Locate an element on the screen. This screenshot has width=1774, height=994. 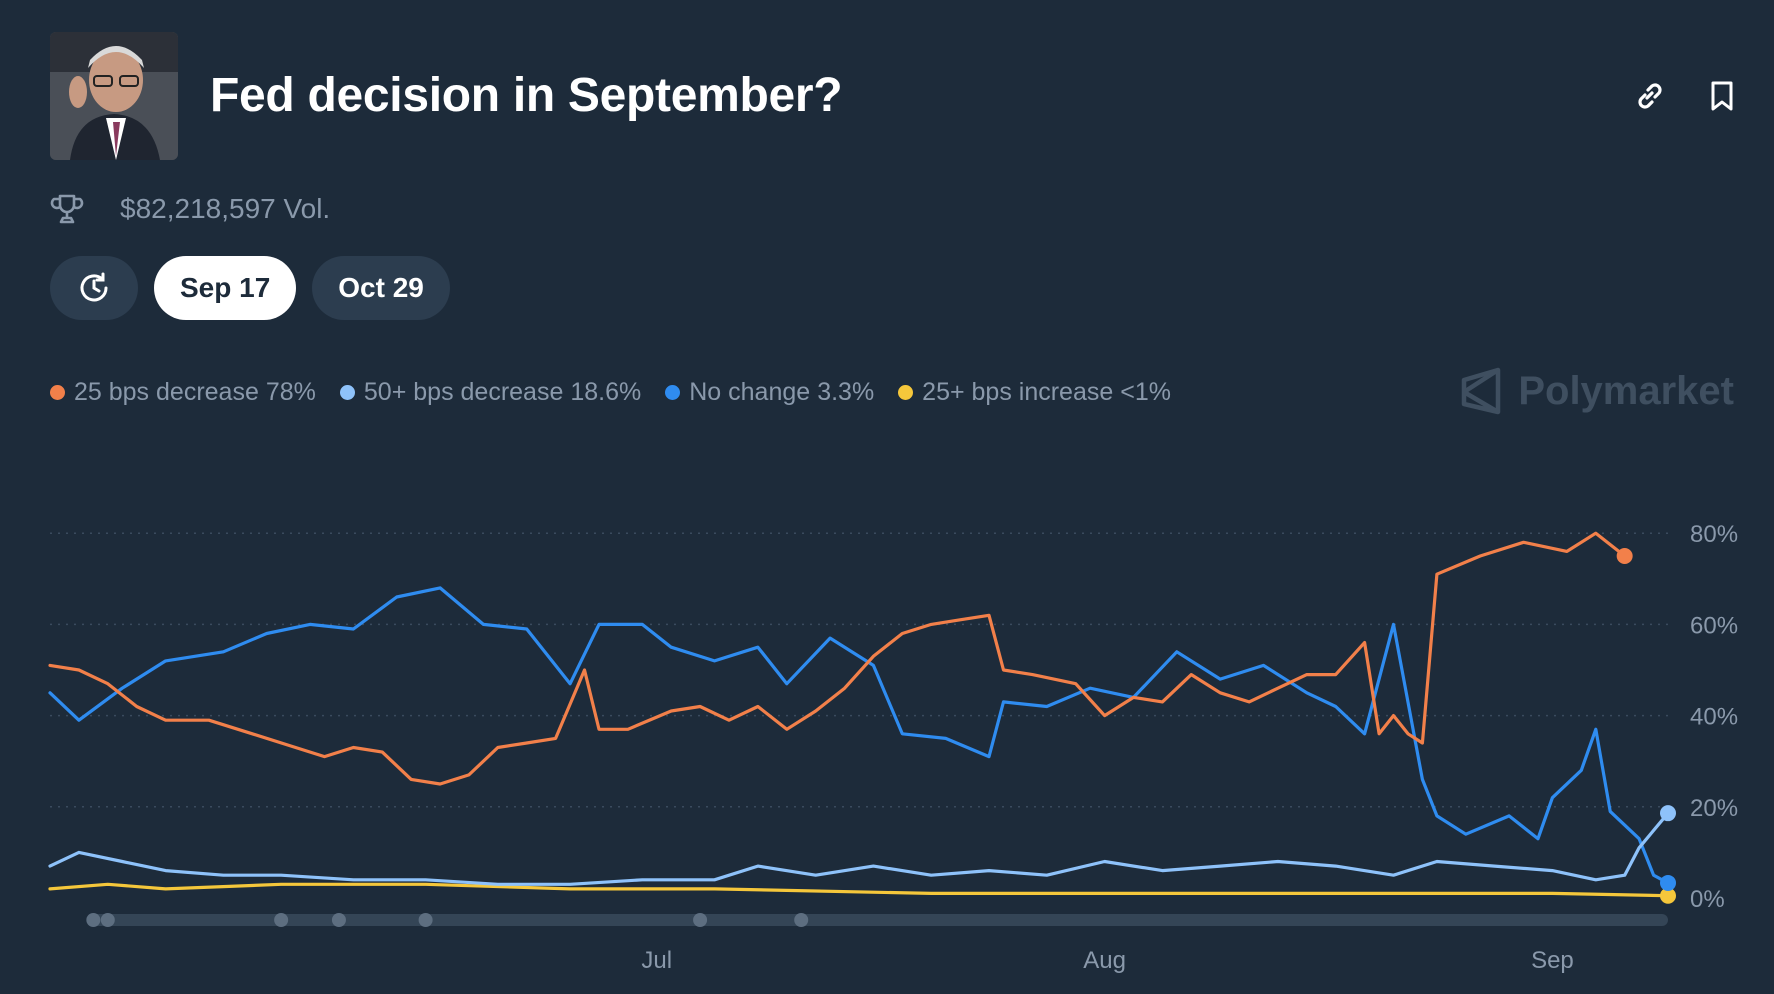
legend-item-no-change: No change 3.3% is located at coordinates (769, 392).